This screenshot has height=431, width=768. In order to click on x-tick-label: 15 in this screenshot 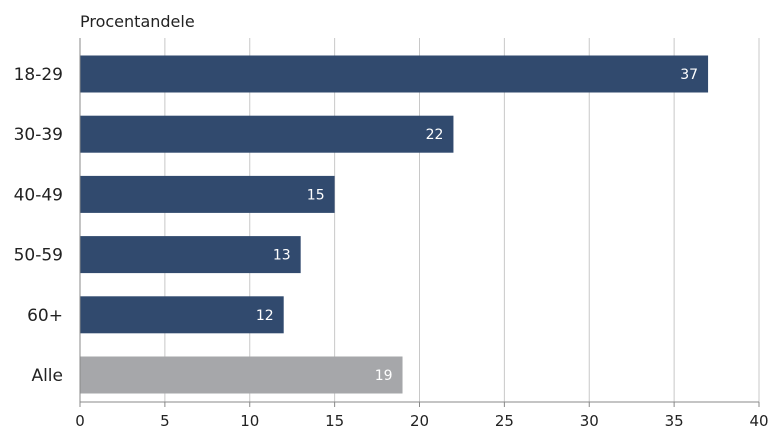, I will do `click(334, 421)`.